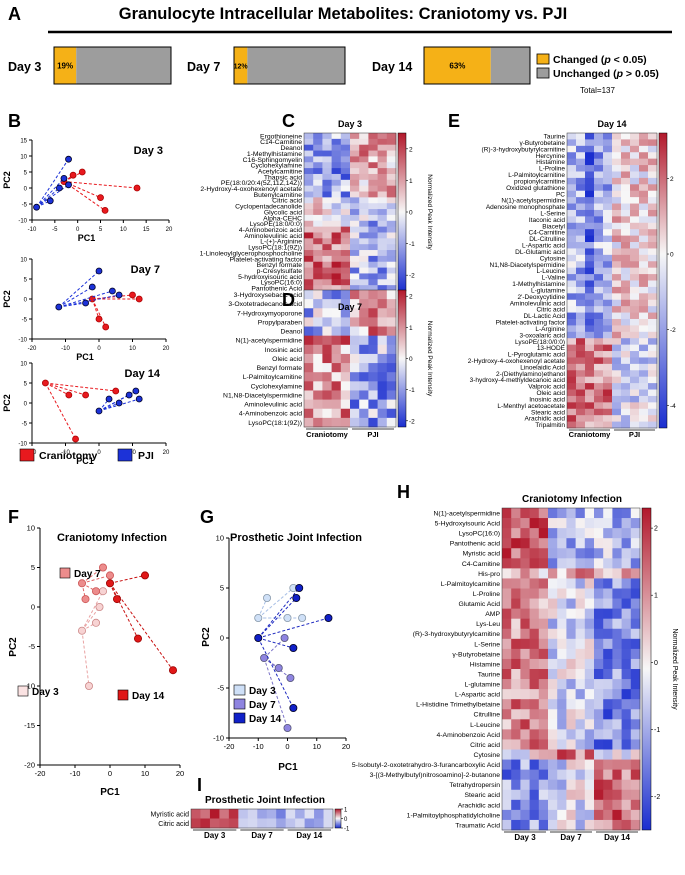 The height and width of the screenshot is (875, 685). Describe the element at coordinates (543, 246) in the screenshot. I see `row-label: L-Aspartic acid` at that location.